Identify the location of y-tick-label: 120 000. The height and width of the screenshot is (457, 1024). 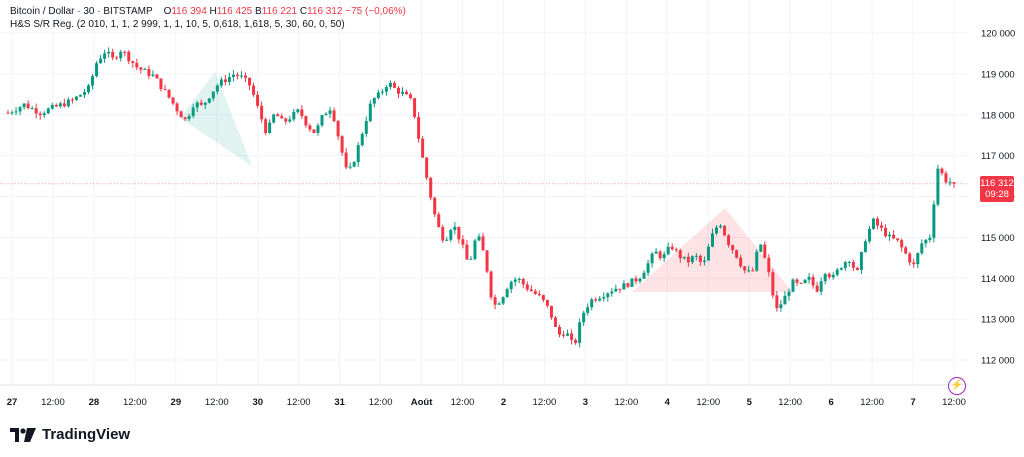
(998, 34).